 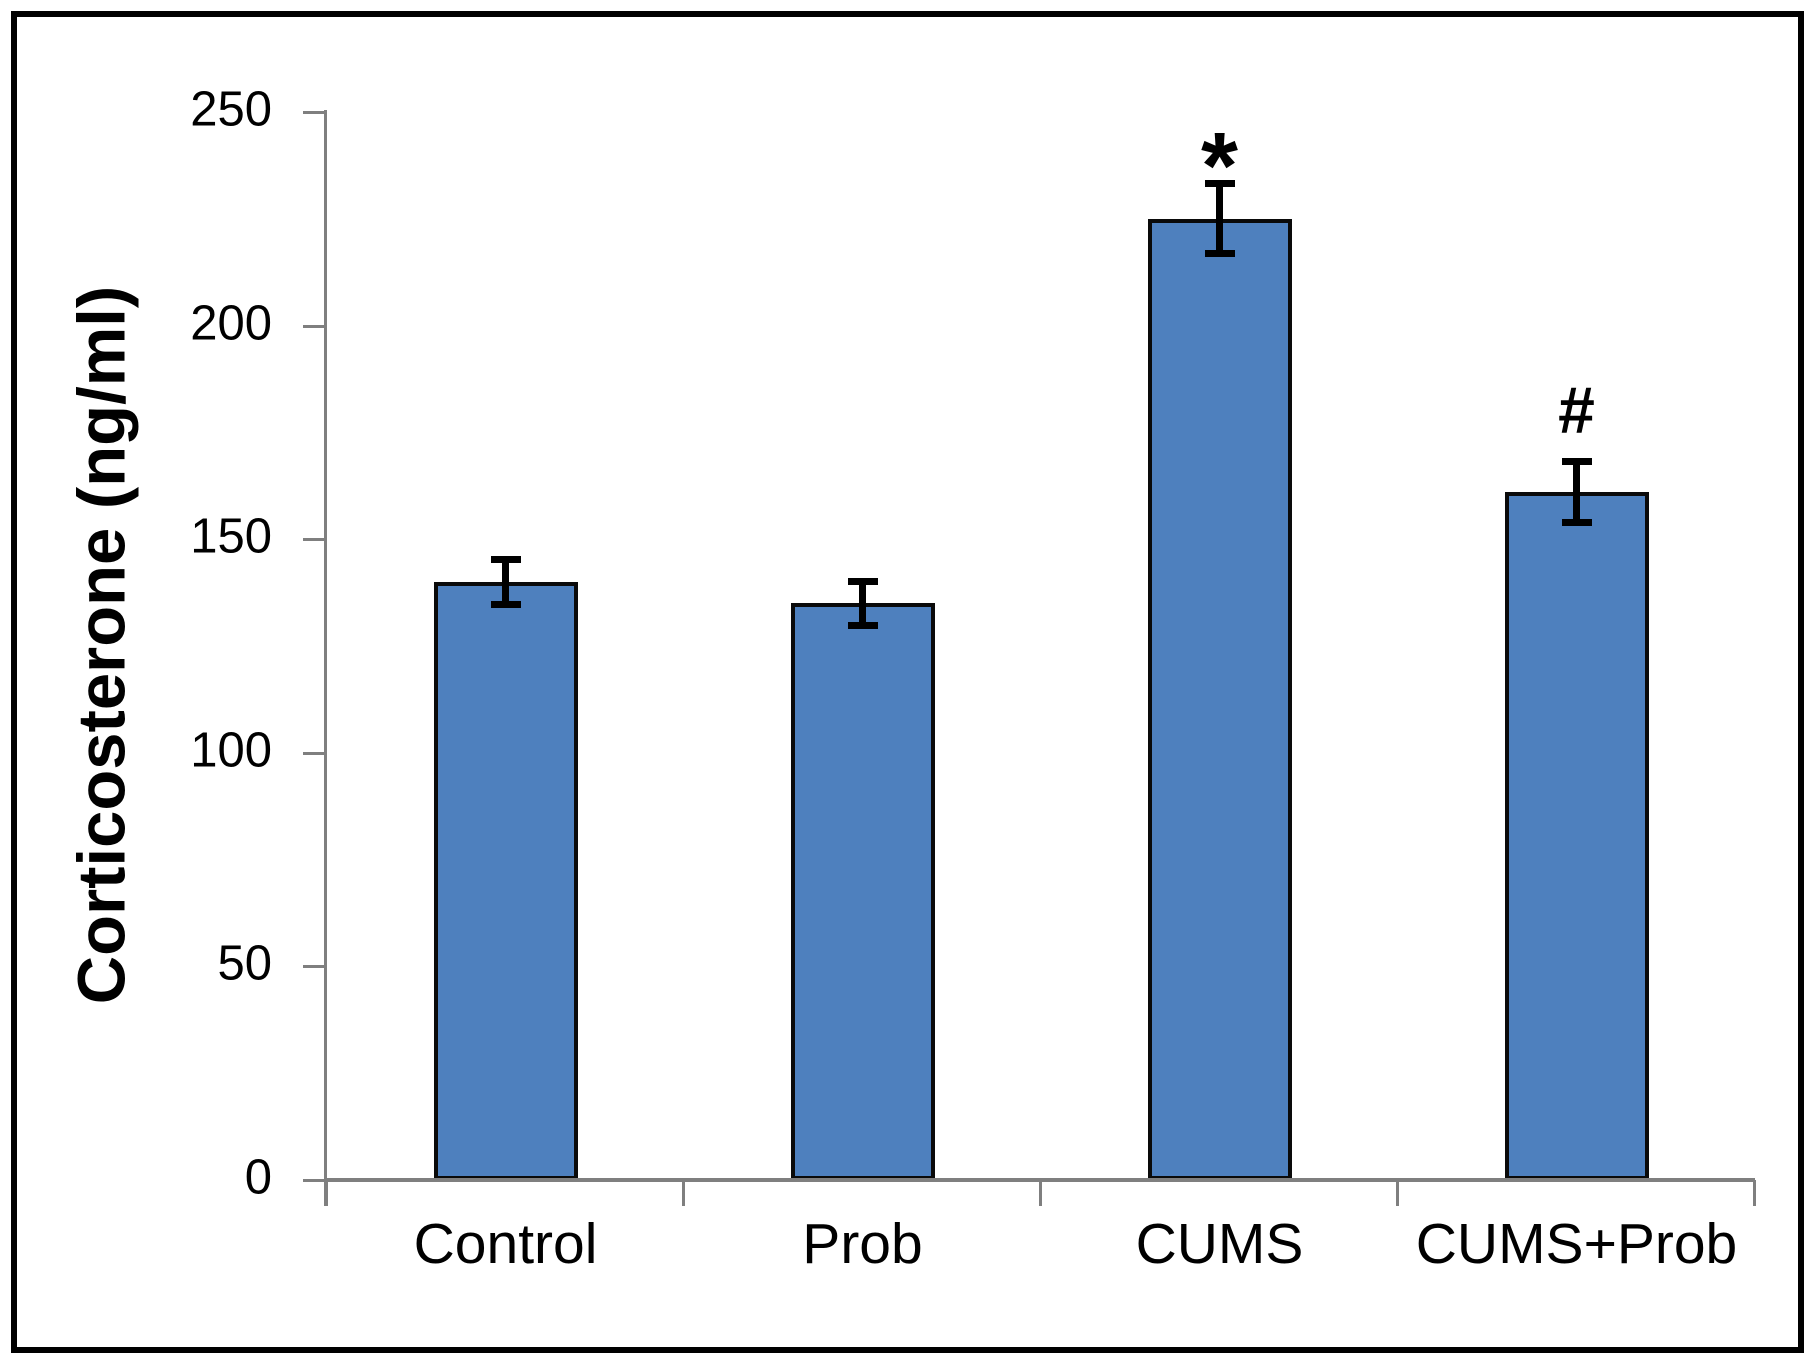 I want to click on error-whisker-control, so click(x=505, y=582).